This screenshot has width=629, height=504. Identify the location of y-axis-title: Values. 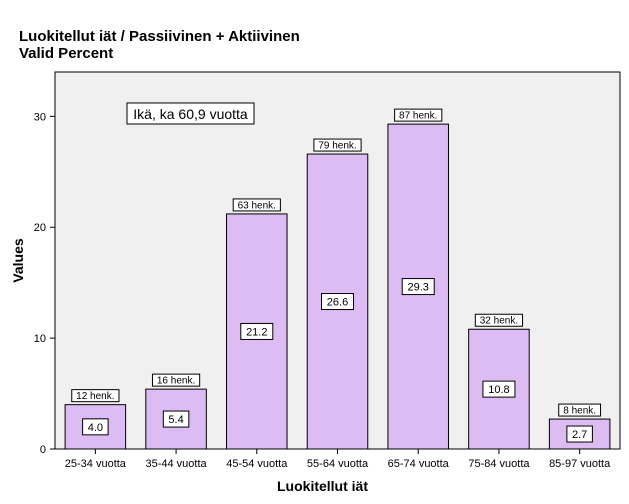
(18, 260).